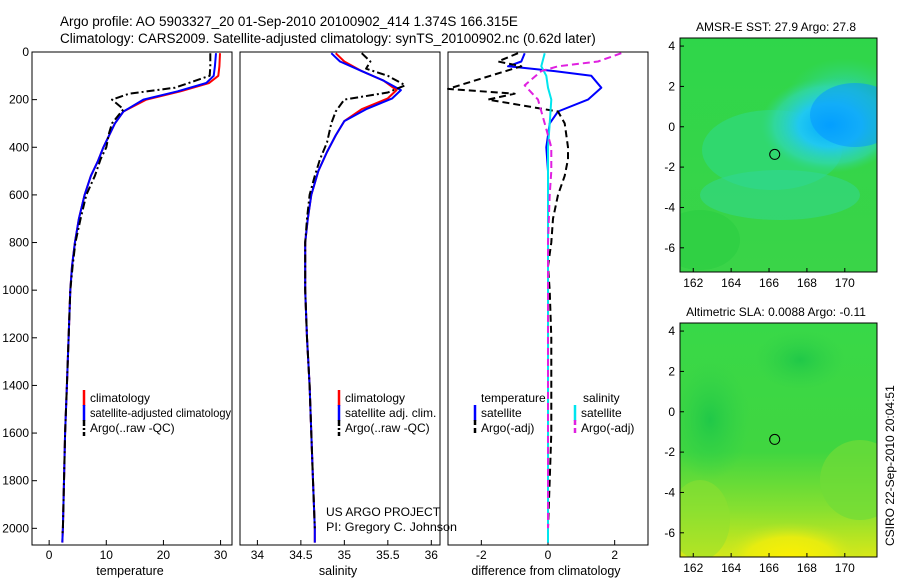 This screenshot has width=900, height=580. I want to click on profile-line-satellite, so click(555, 297).